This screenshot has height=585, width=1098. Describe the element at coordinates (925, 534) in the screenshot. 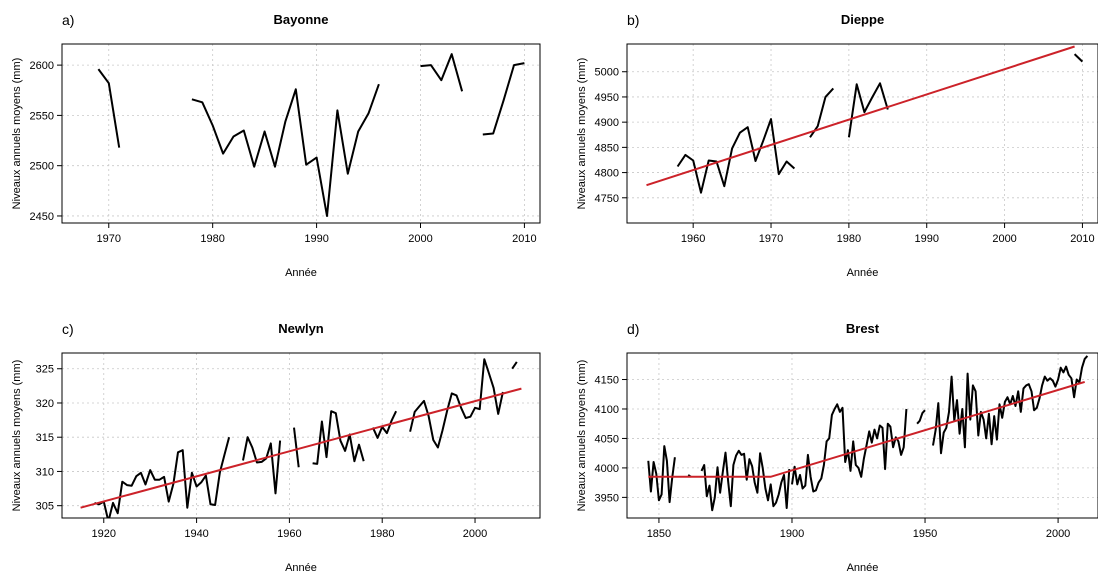

I see `x-tick-label: 1950` at that location.